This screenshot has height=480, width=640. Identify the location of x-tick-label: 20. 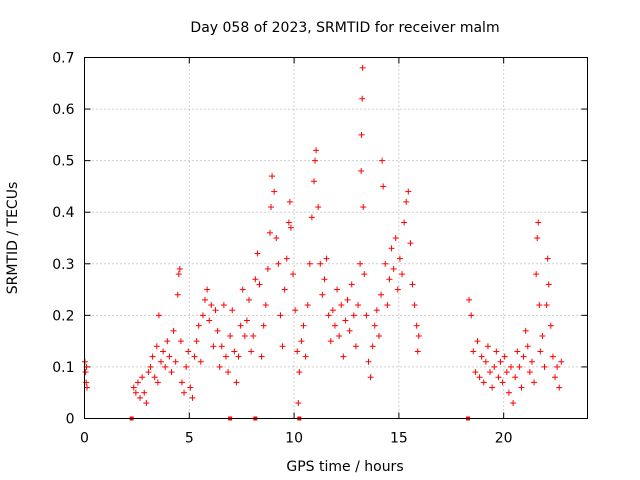
(504, 439).